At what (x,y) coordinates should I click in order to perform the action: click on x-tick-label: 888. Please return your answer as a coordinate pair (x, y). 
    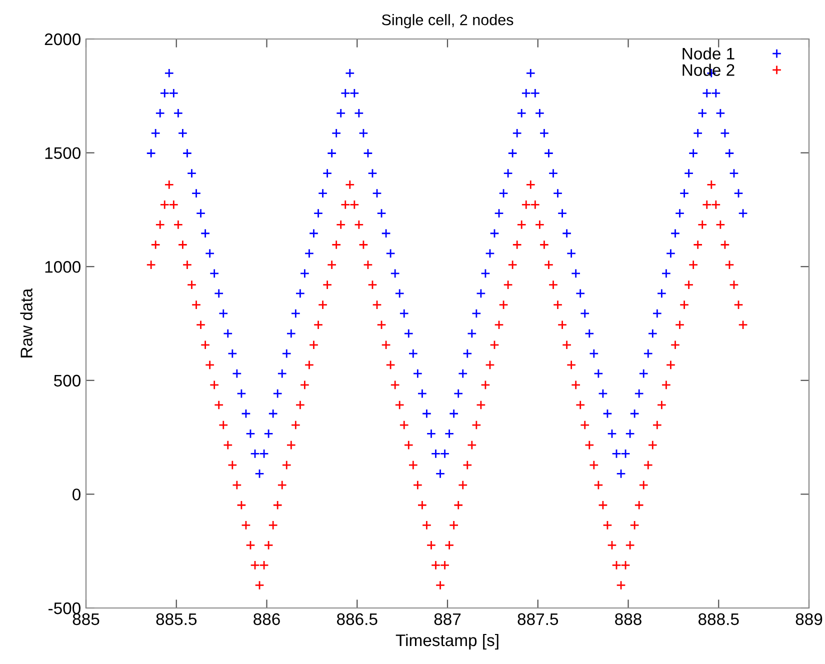
    Looking at the image, I should click on (628, 619).